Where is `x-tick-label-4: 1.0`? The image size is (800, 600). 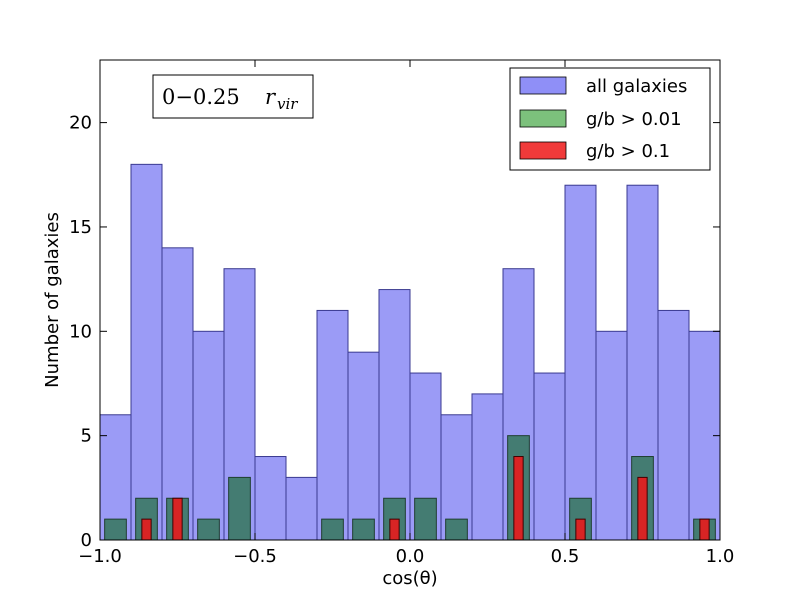 x-tick-label-4: 1.0 is located at coordinates (720, 556).